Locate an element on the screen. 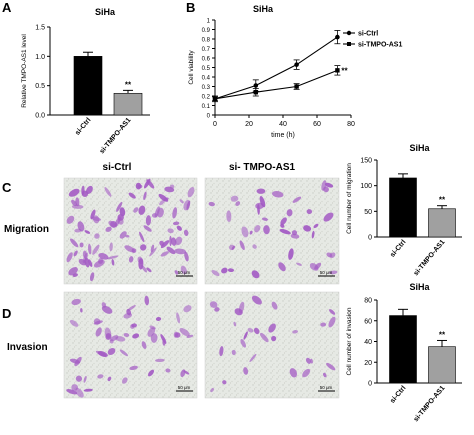 This screenshot has height=435, width=474. y-tick-label: 60 is located at coordinates (368, 321).